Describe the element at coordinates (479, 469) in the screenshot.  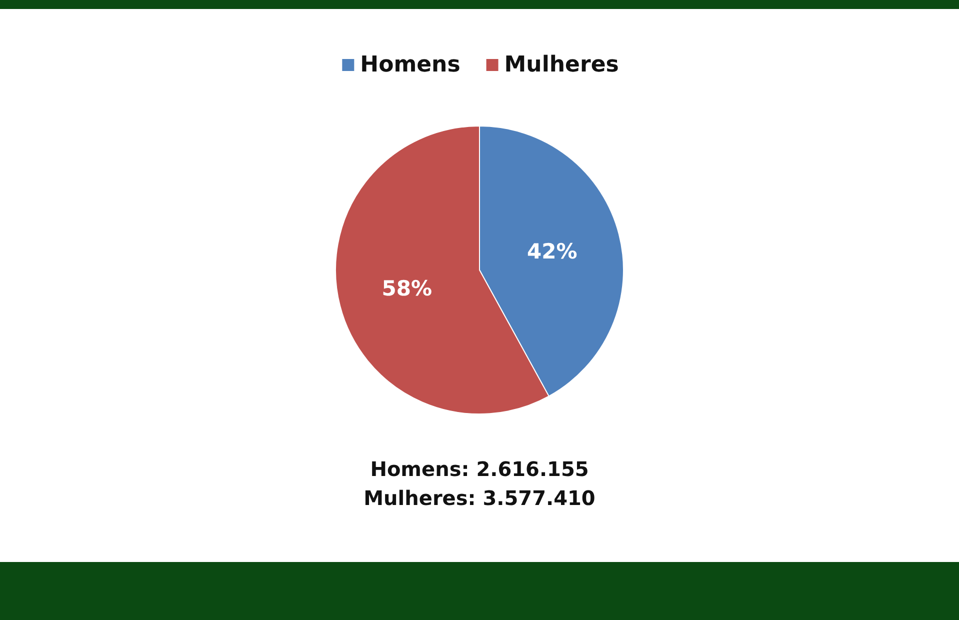
I see `text: Homens: 2.616.155` at that location.